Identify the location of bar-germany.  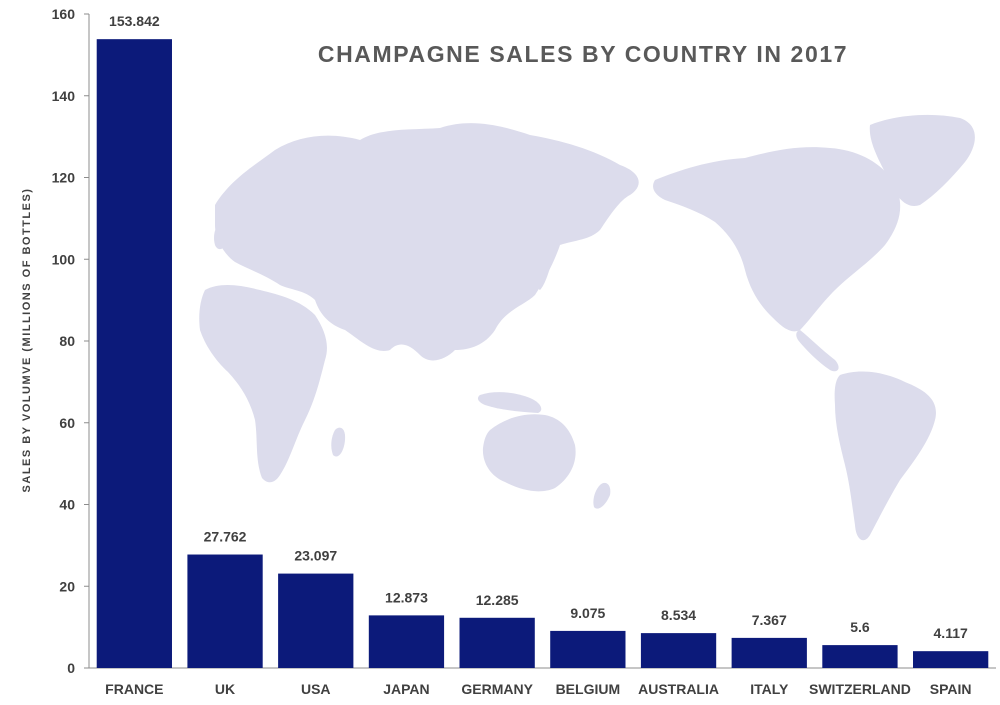
(497, 642).